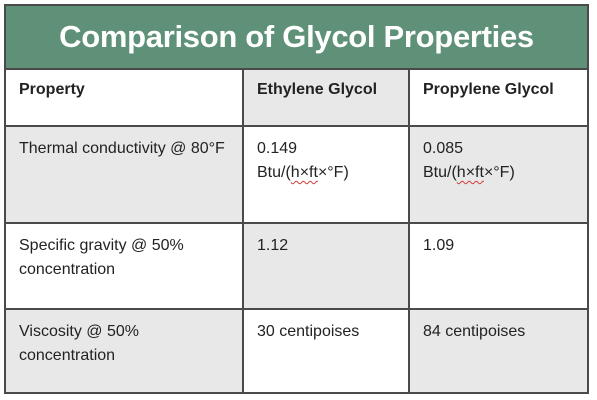 The height and width of the screenshot is (400, 597). What do you see at coordinates (326, 266) in the screenshot?
I see `ethylene-specific-gravity: 1.12` at bounding box center [326, 266].